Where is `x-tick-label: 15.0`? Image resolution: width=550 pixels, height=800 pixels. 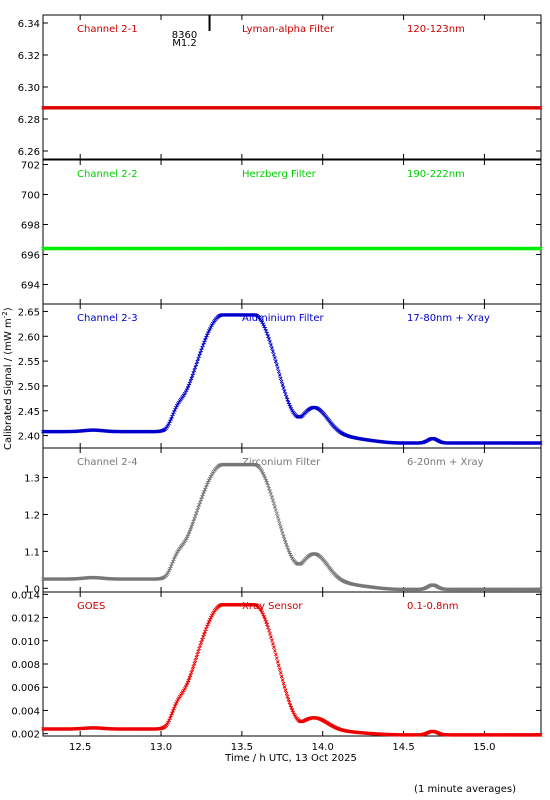 x-tick-label: 15.0 is located at coordinates (484, 747).